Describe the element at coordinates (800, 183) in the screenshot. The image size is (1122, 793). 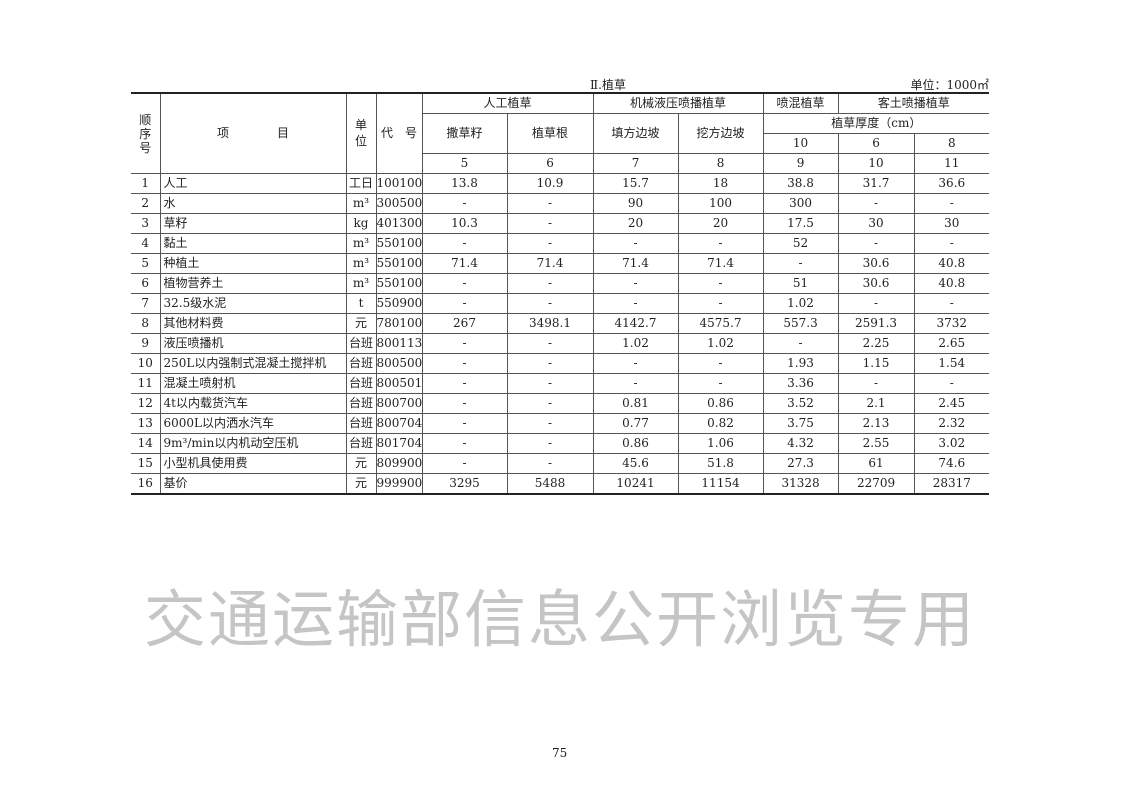
I see `row-value: 38.8` at that location.